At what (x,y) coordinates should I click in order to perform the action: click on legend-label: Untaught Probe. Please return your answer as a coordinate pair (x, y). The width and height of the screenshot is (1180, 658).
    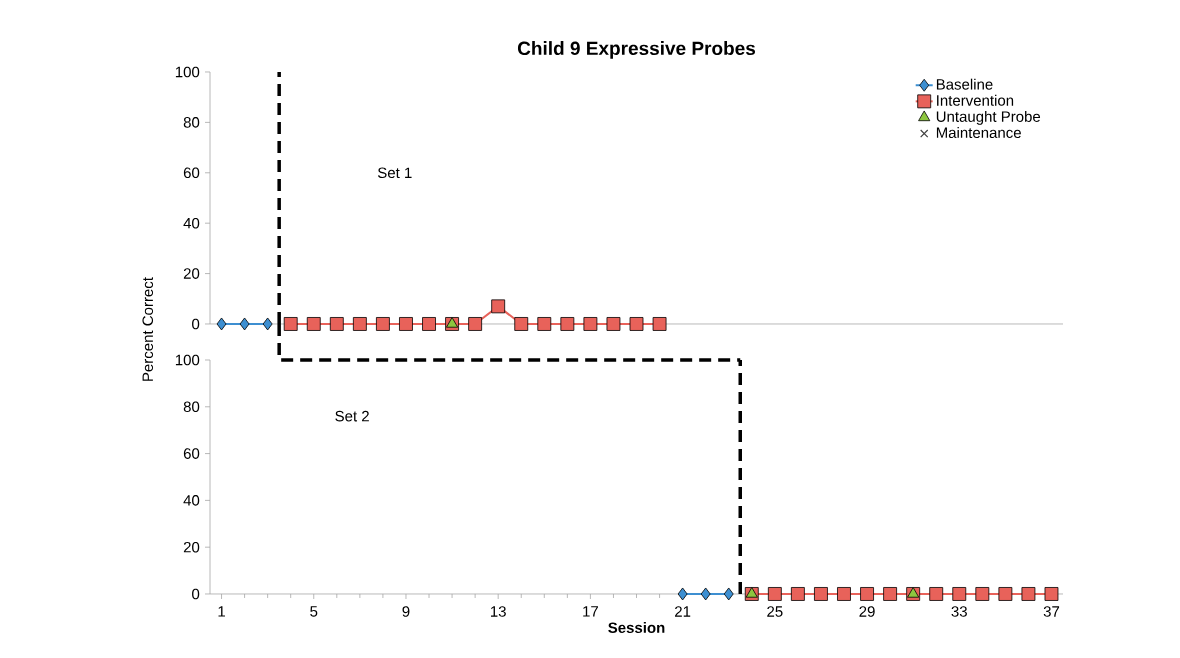
    Looking at the image, I should click on (988, 117).